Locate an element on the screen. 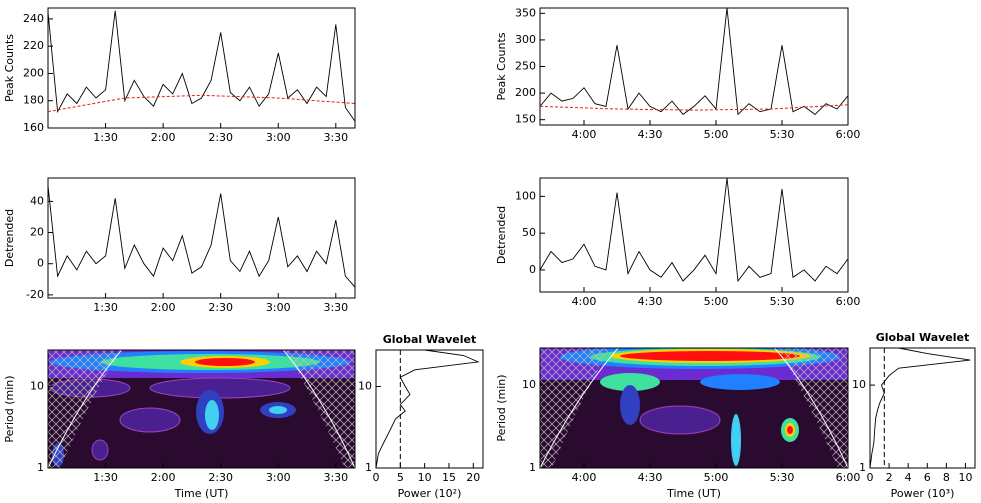 Image resolution: width=981 pixels, height=503 pixels. y-tick-label: 300 is located at coordinates (525, 39).